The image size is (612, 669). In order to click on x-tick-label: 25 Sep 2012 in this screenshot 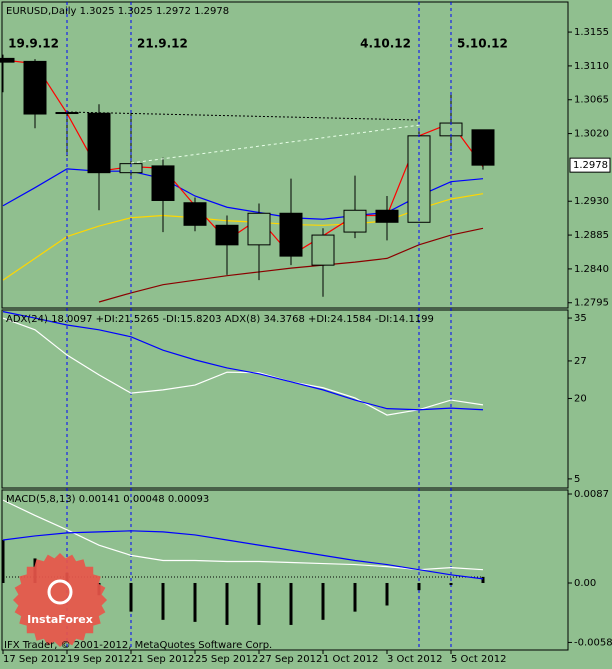, I will do `click(226, 659)`.